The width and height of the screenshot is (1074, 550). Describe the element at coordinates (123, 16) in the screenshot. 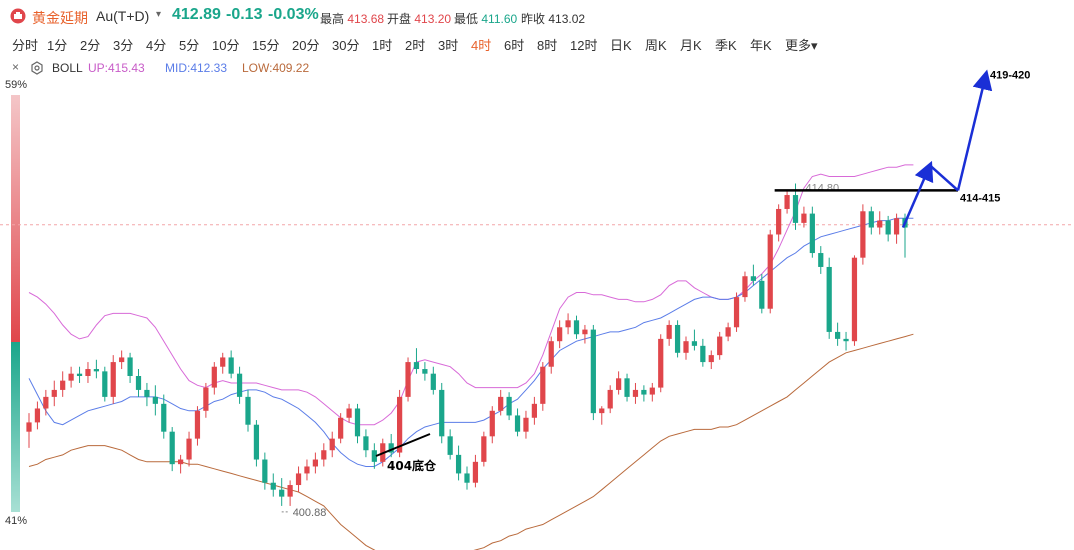

I see `instrument-code: Au(T+D)` at that location.